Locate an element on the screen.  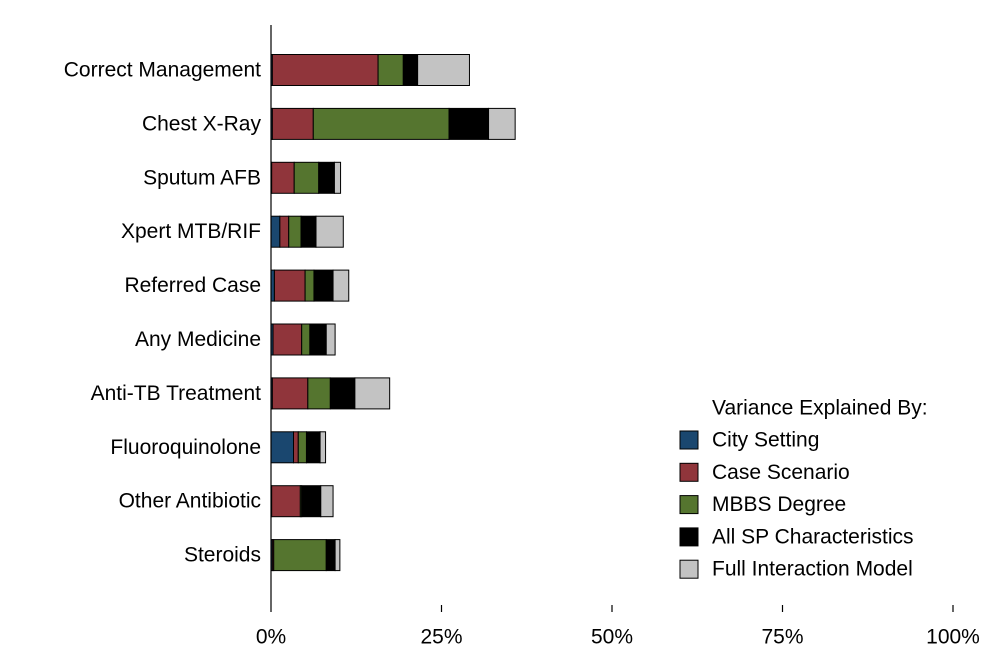
category-label: Steroids is located at coordinates (222, 555).